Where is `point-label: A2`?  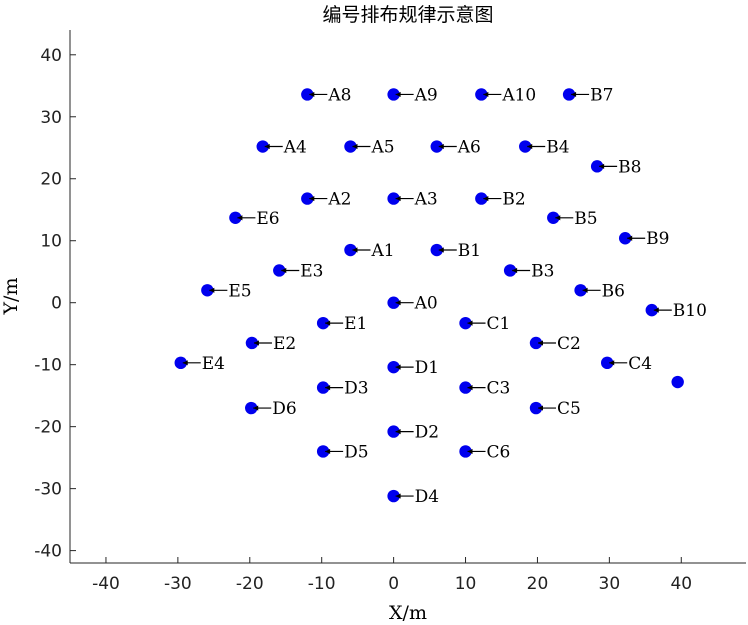
point-label: A2 is located at coordinates (339, 200).